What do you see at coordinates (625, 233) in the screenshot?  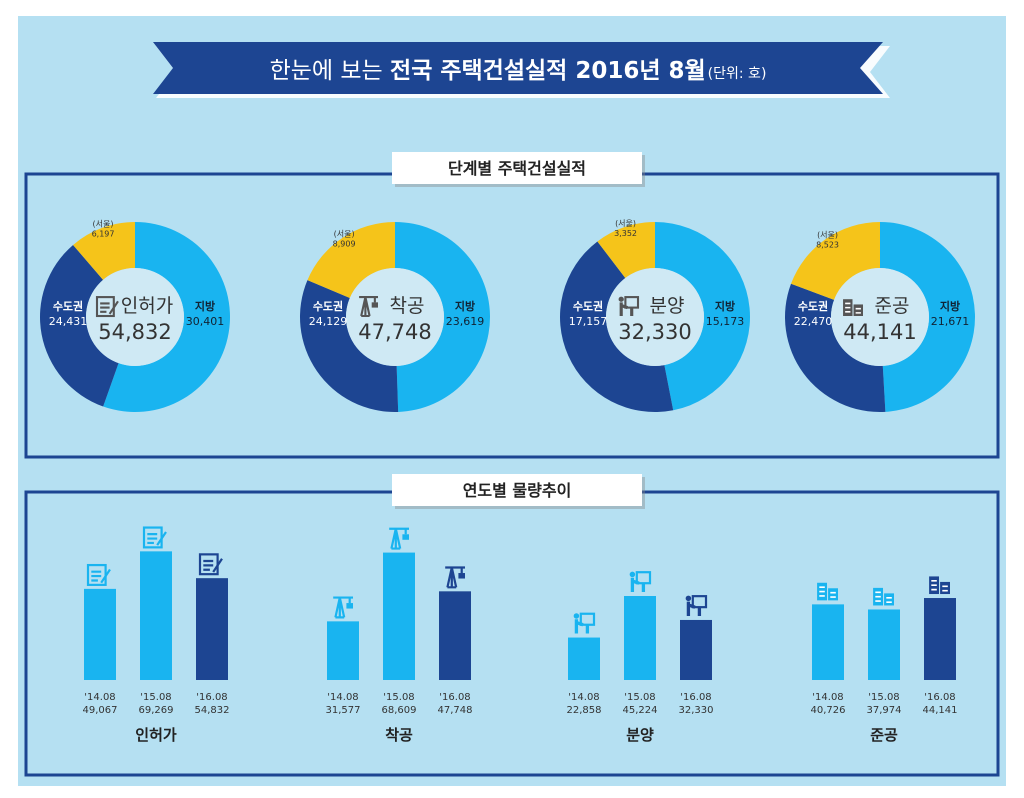 I see `seoul-value: 3,352` at bounding box center [625, 233].